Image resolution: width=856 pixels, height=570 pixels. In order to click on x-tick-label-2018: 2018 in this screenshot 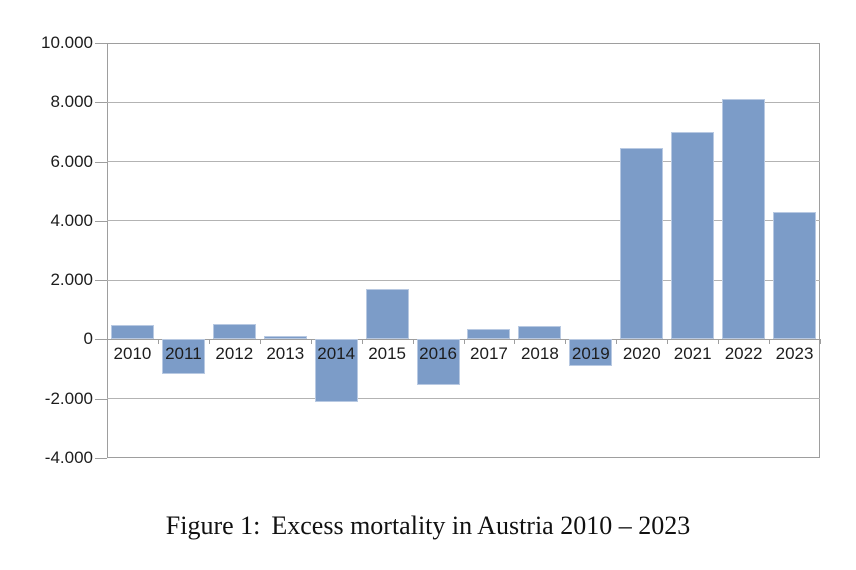, I will do `click(539, 354)`.